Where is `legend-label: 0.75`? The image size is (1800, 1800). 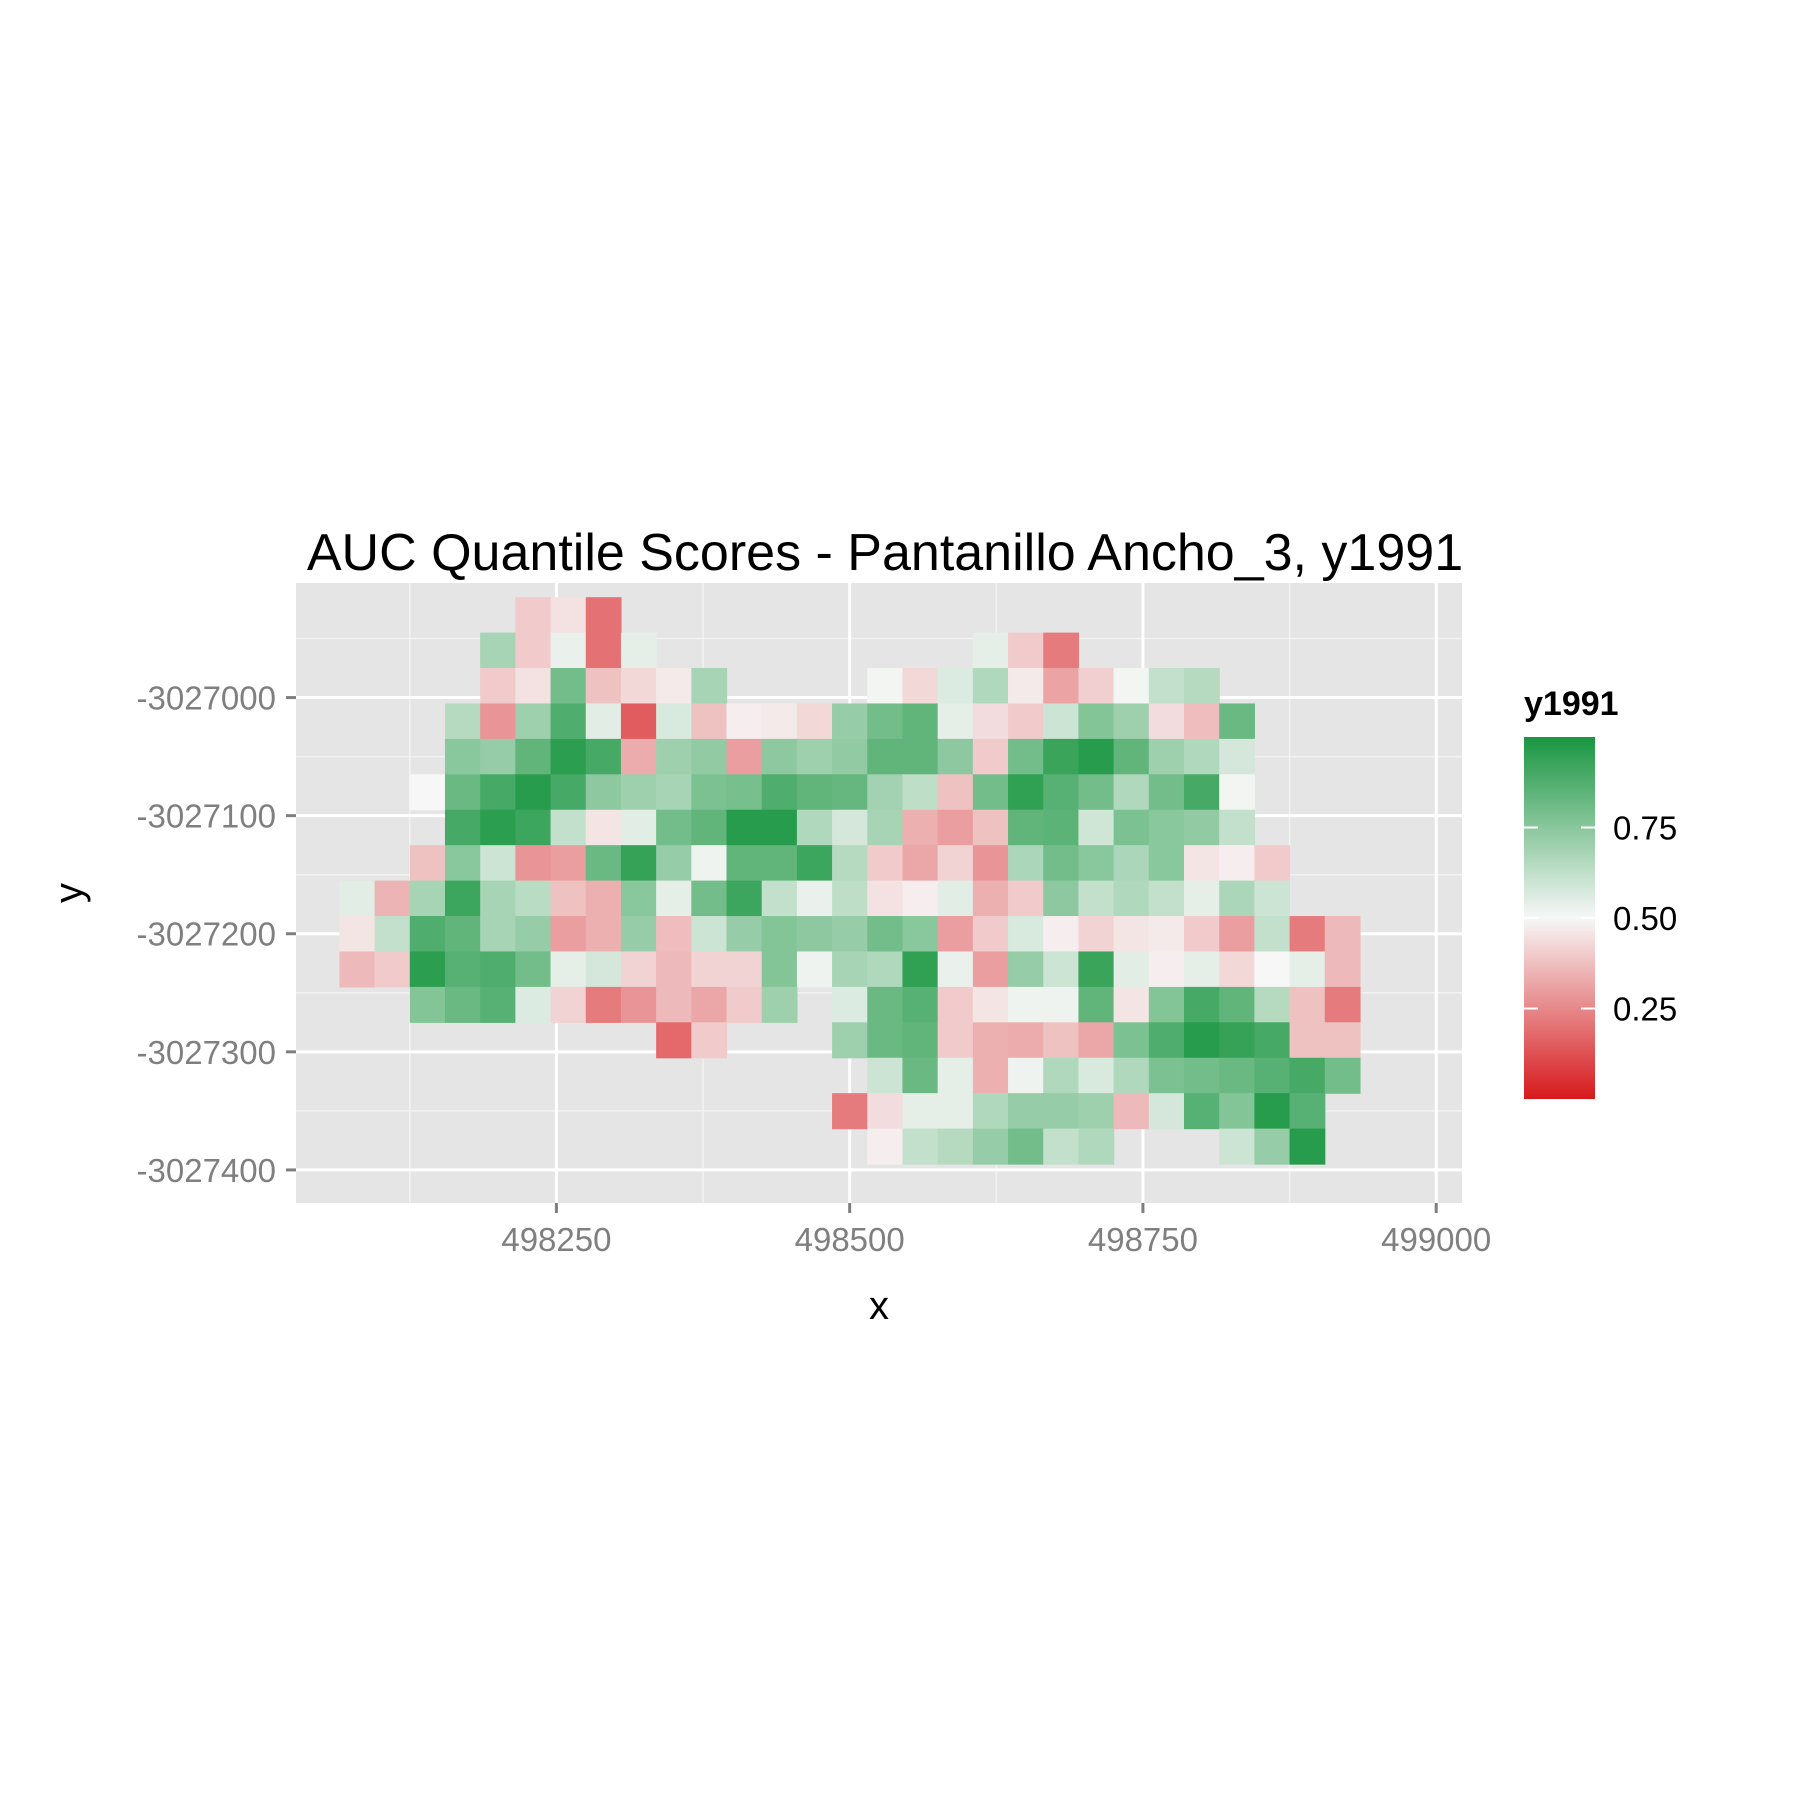 legend-label: 0.75 is located at coordinates (1645, 828).